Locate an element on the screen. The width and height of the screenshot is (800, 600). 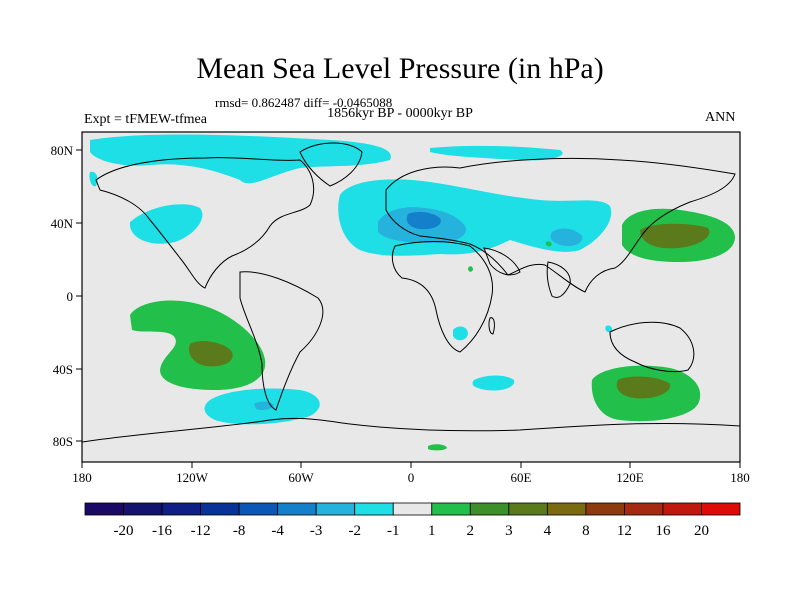
colorbar-label: 8 is located at coordinates (586, 531).